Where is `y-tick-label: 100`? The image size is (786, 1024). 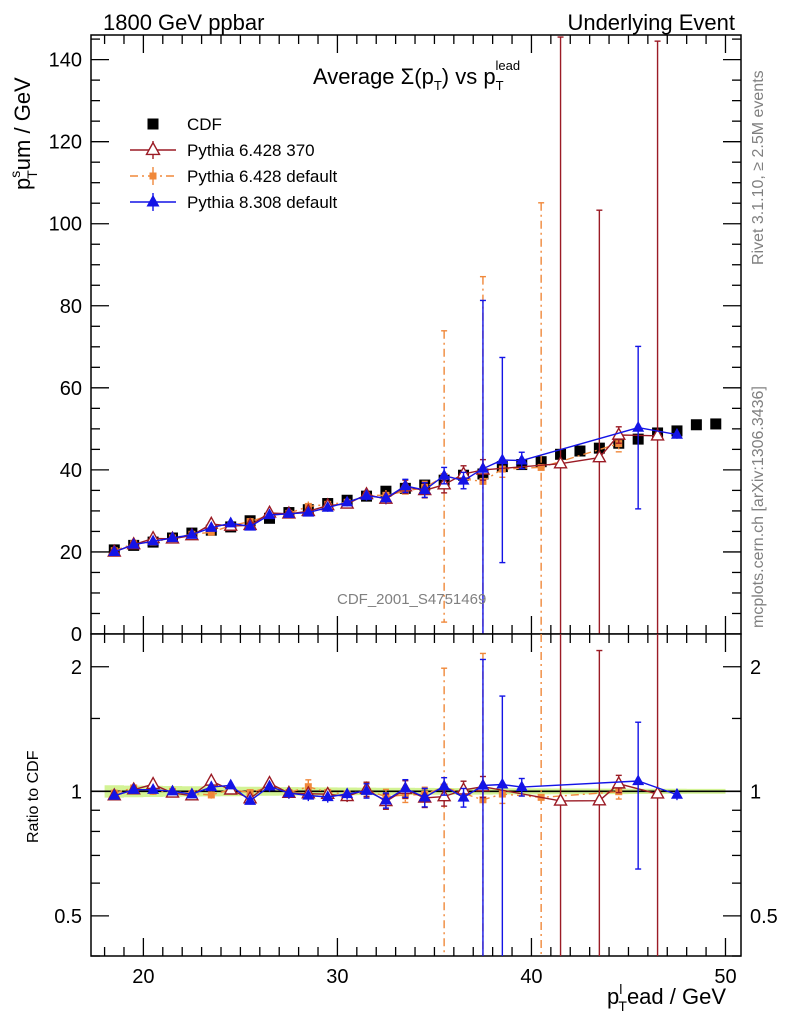
y-tick-label: 100 is located at coordinates (65, 225).